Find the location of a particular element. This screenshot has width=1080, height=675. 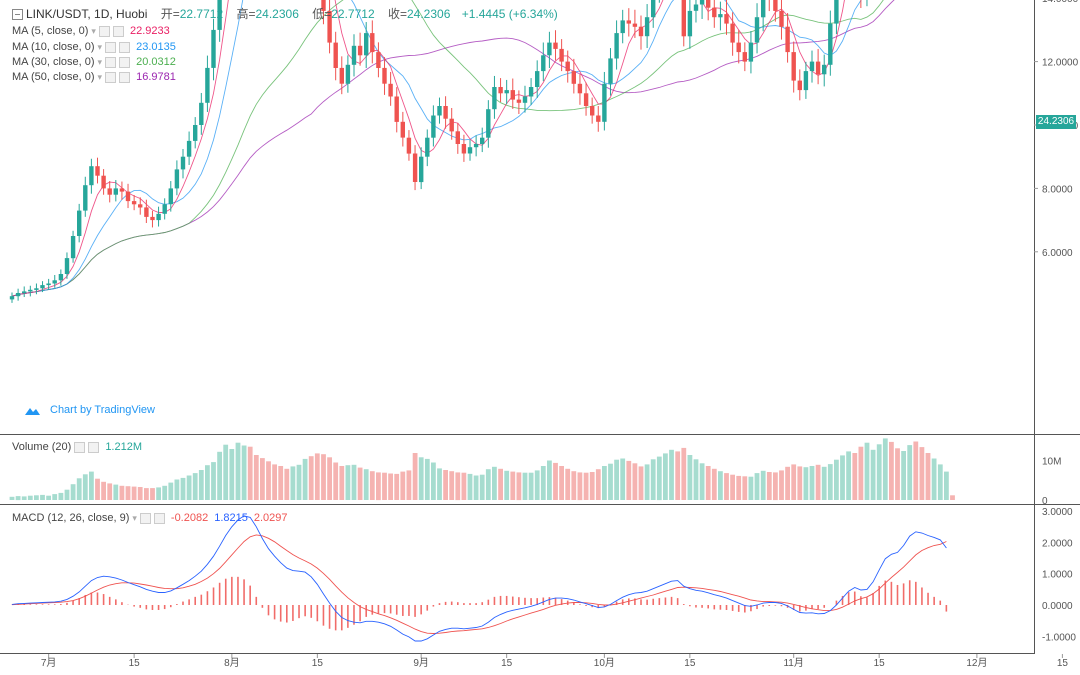

time-tick-label: 11月 is located at coordinates (793, 663).